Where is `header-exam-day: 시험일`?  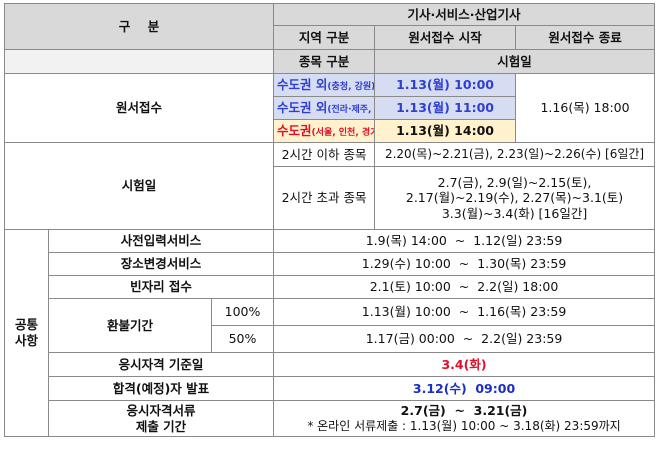
header-exam-day: 시험일 is located at coordinates (515, 61).